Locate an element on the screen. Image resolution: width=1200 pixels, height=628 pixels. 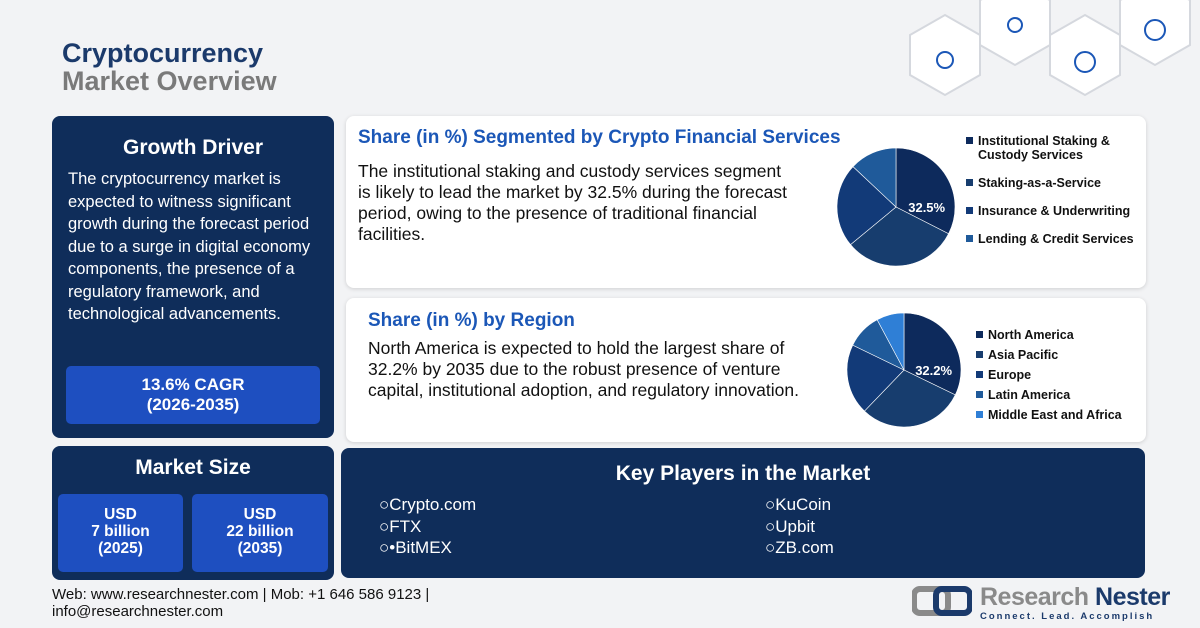
logo-mark-icon is located at coordinates (942, 601).